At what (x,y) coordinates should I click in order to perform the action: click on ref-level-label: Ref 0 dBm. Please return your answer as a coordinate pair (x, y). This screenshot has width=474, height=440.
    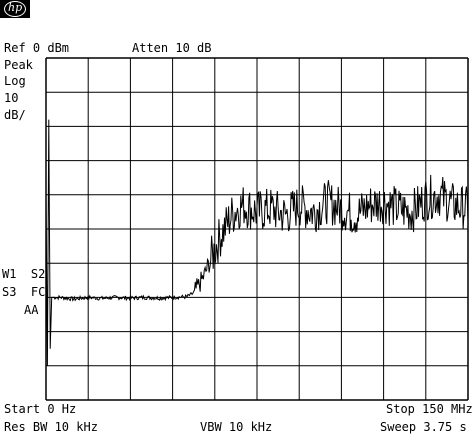
    Looking at the image, I should click on (37, 48).